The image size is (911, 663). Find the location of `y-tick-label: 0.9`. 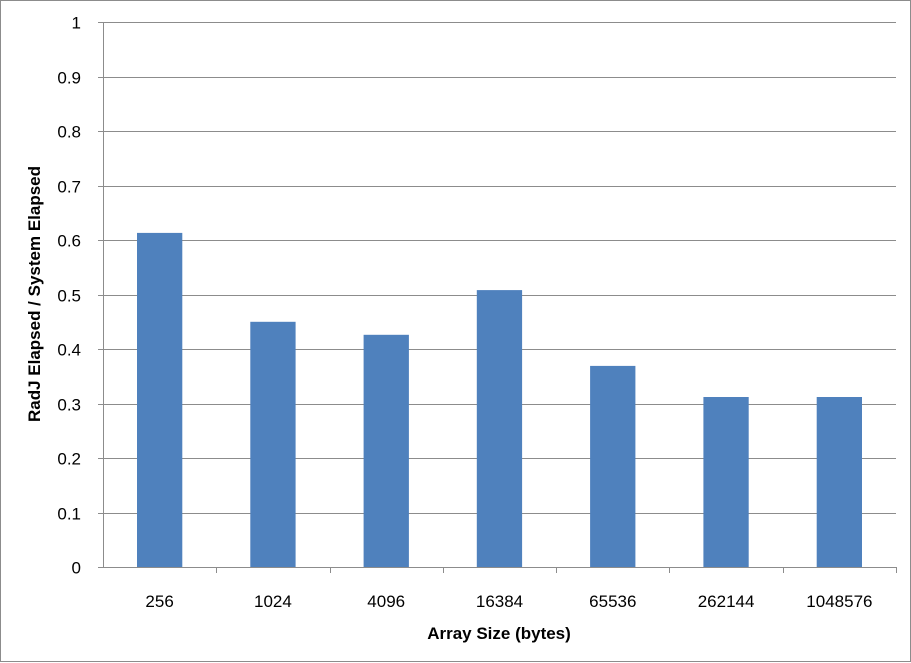

y-tick-label: 0.9 is located at coordinates (69, 78).